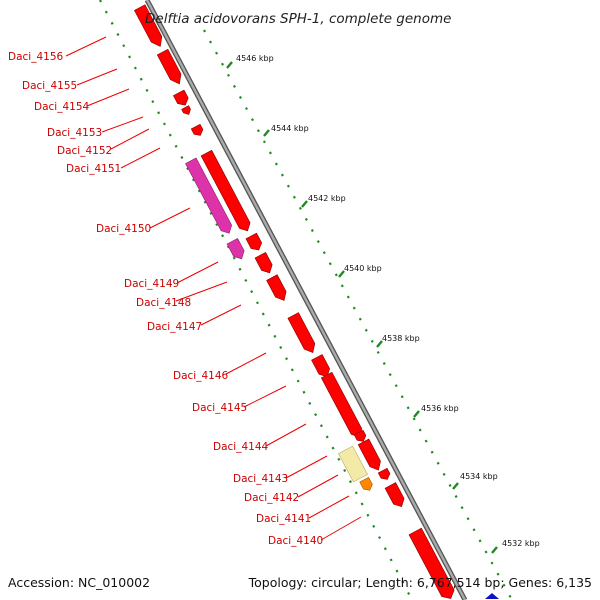 This screenshot has width=600, height=600. Describe the element at coordinates (401, 338) in the screenshot. I see `tick-label-4538: 4538 kbp` at that location.